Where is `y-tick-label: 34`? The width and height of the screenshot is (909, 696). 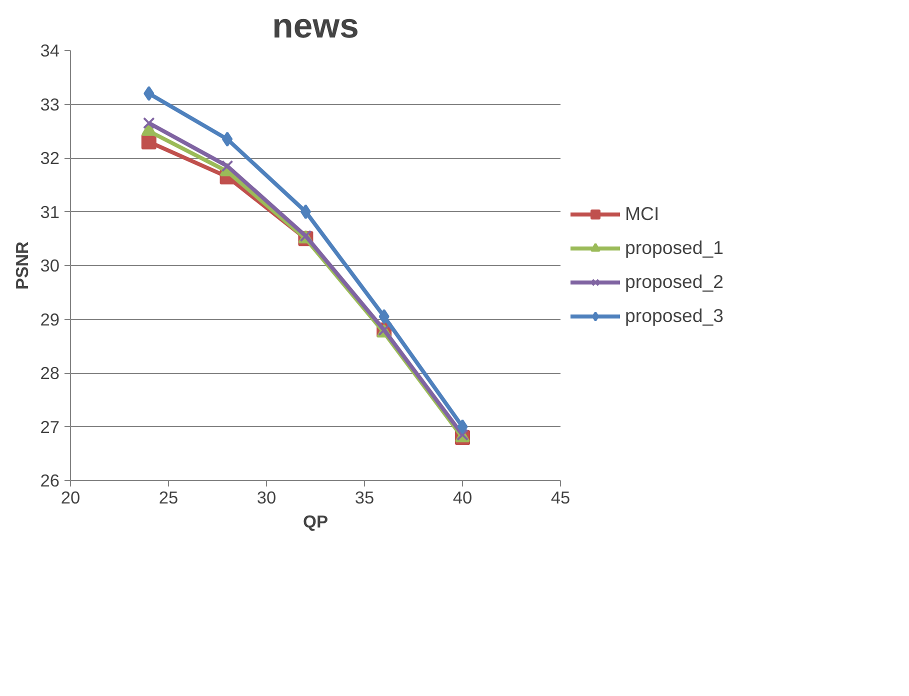
y-tick-label: 34 is located at coordinates (50, 50).